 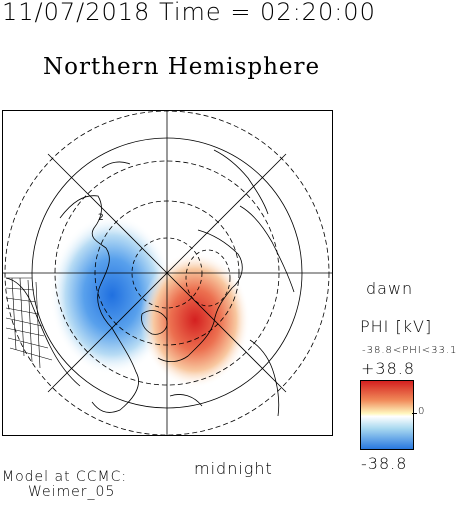 What do you see at coordinates (65, 477) in the screenshot?
I see `credit-line-1: Model at CCMC:` at bounding box center [65, 477].